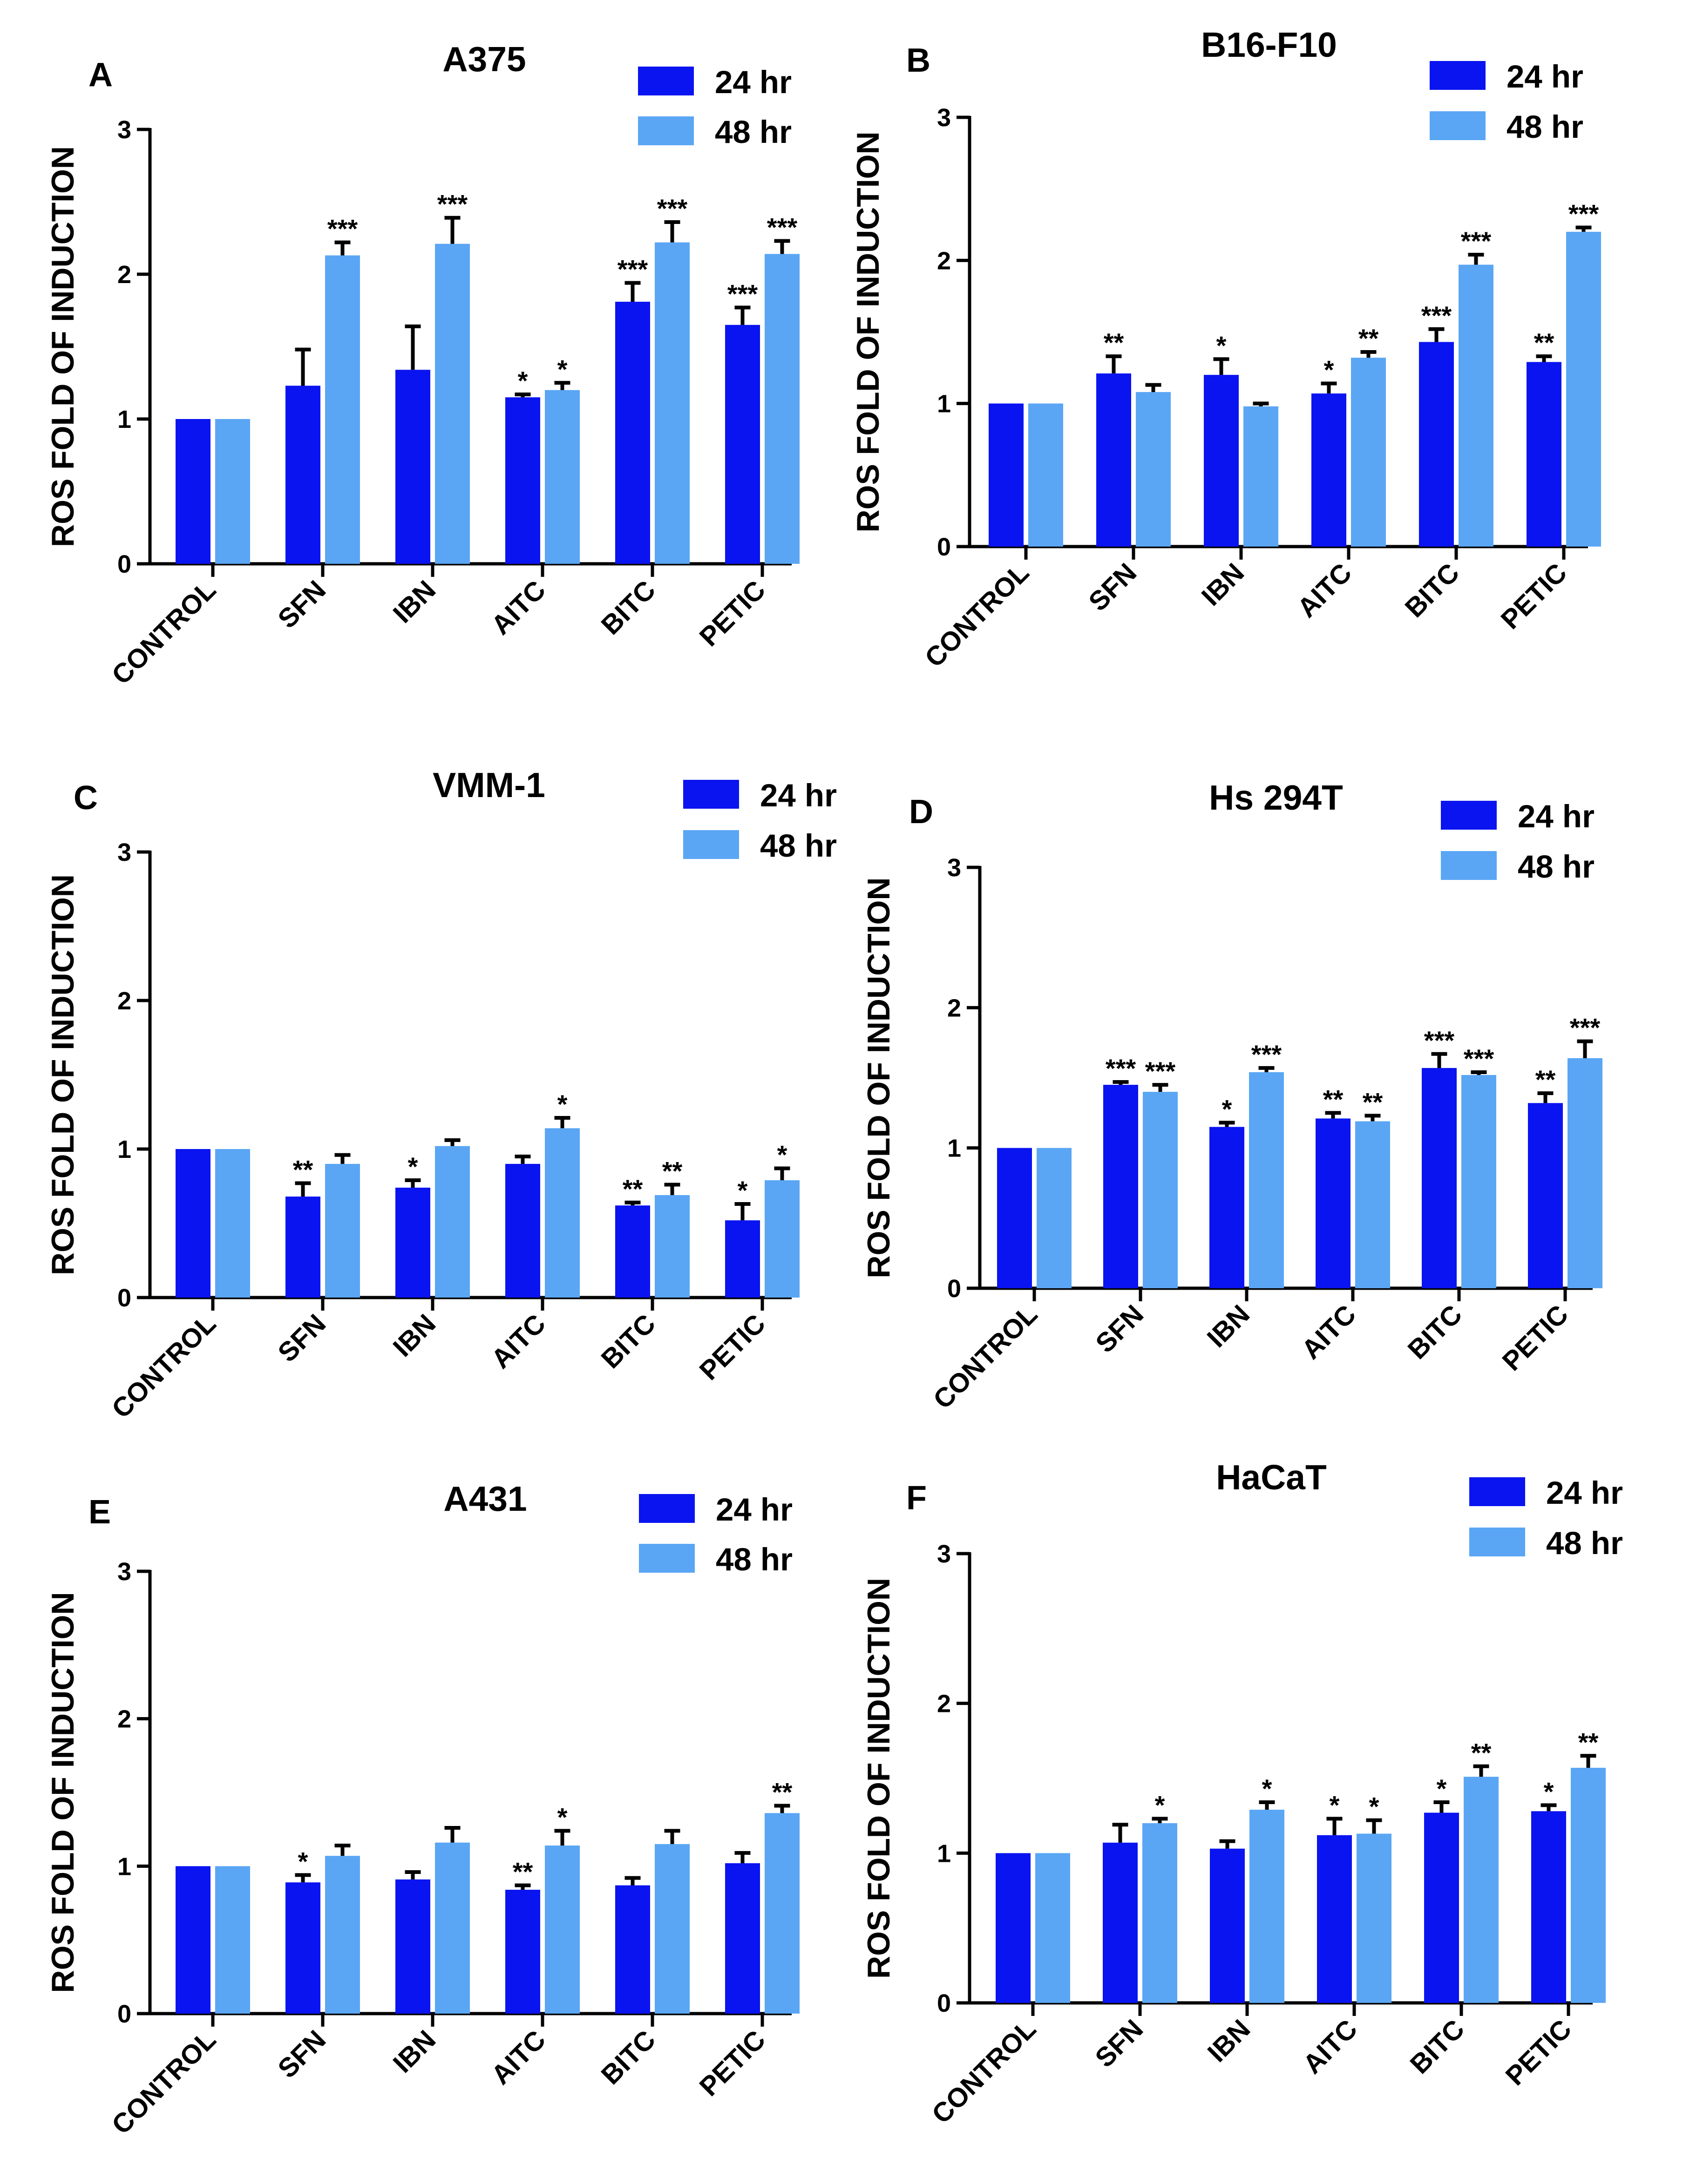 The height and width of the screenshot is (2184, 1683). What do you see at coordinates (1271, 1477) in the screenshot?
I see `chart-title: HaCaT` at bounding box center [1271, 1477].